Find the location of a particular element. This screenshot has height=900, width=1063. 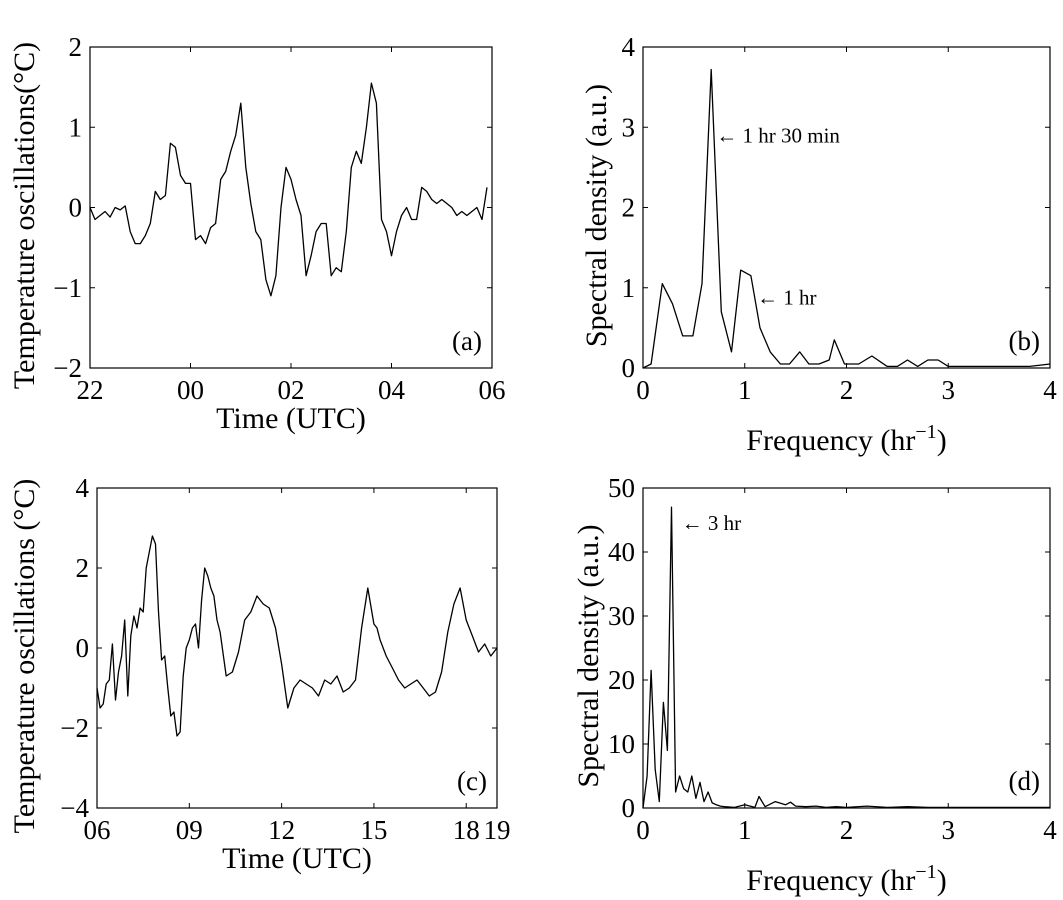

x-tick-label: 12 is located at coordinates (281, 830).